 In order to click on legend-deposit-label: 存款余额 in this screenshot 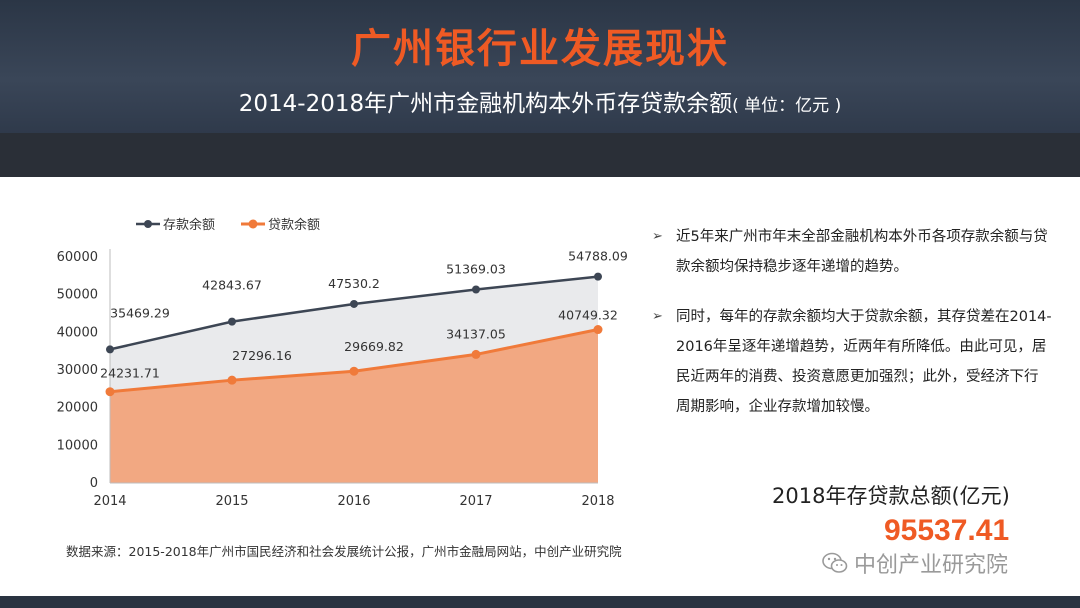, I will do `click(189, 225)`.